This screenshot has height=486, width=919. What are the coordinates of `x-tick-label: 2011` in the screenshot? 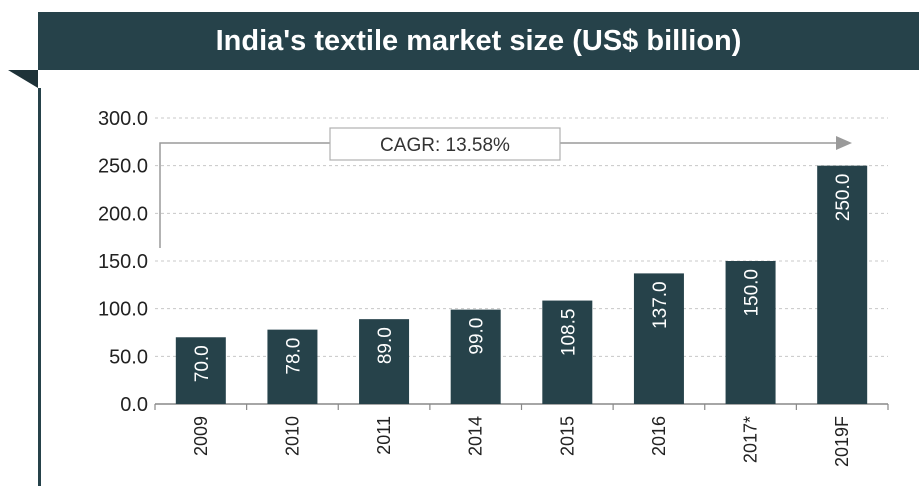 It's located at (384, 435).